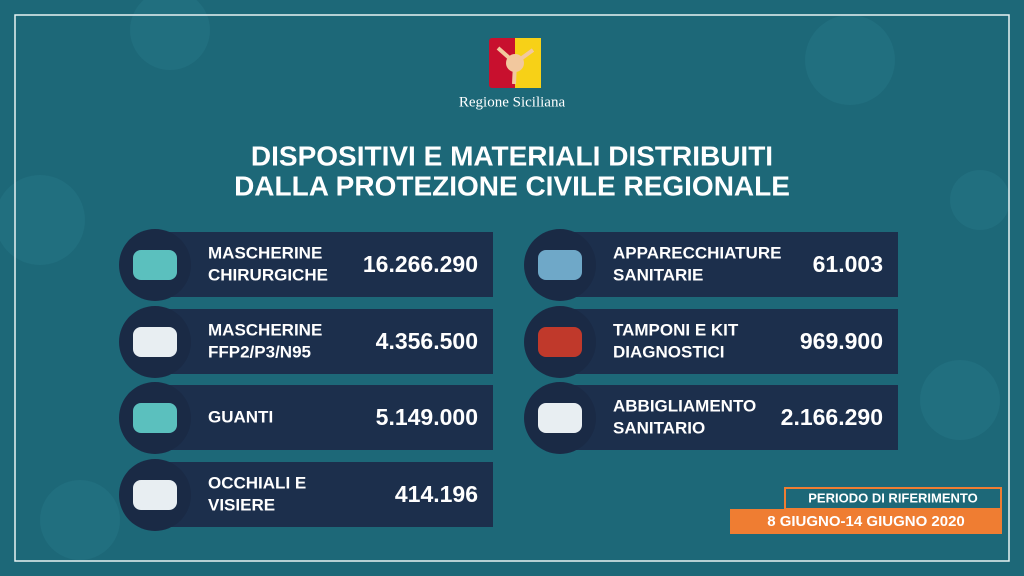  I want to click on item-value: 5.149.000, so click(427, 417).